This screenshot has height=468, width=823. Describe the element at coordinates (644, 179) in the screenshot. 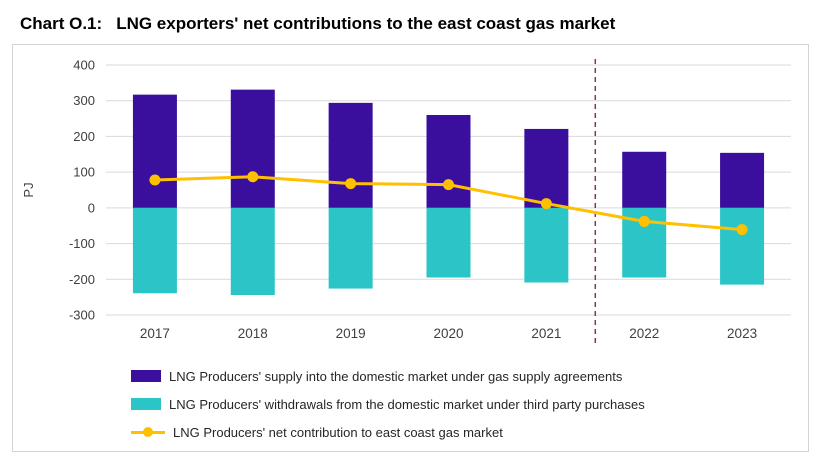

I see `bar-2022-supply` at that location.